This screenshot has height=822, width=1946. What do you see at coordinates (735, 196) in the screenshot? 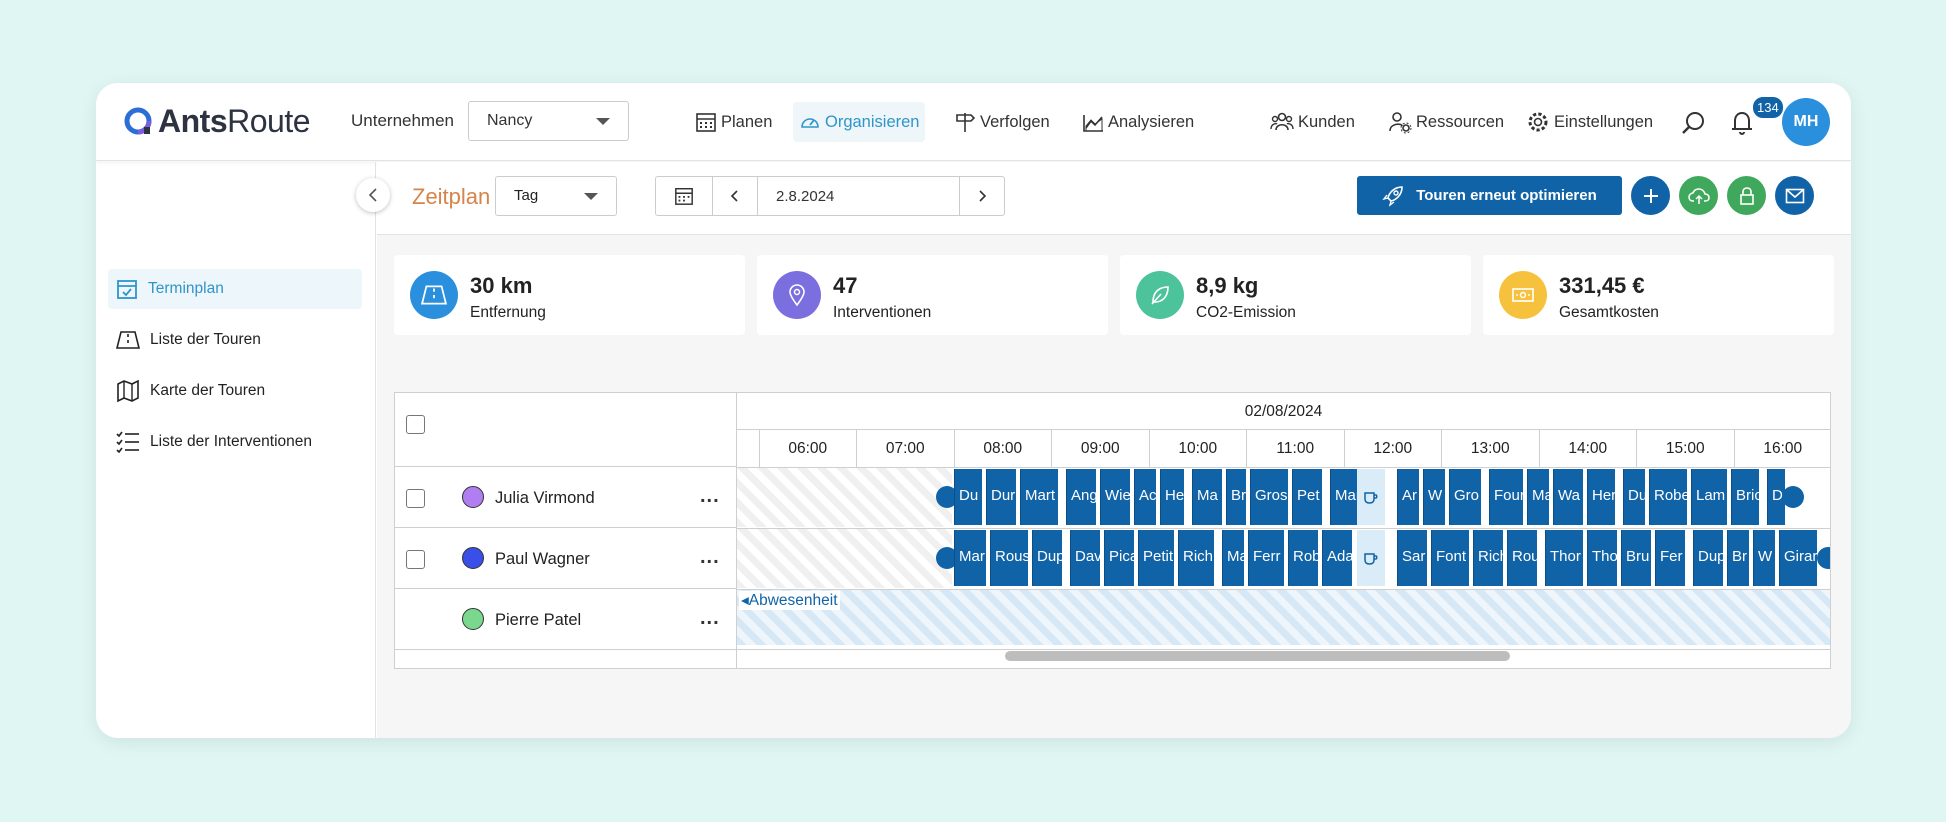
I see `prev-day-button` at bounding box center [735, 196].